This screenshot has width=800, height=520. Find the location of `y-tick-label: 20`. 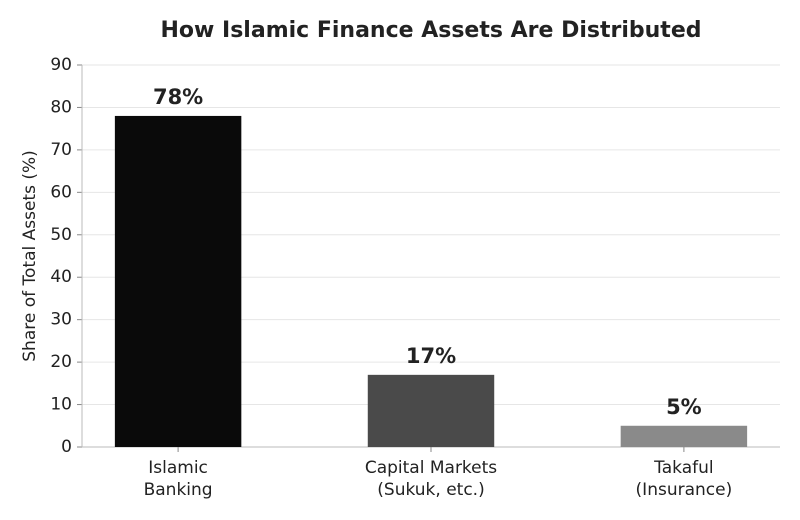

y-tick-label: 20 is located at coordinates (61, 362).